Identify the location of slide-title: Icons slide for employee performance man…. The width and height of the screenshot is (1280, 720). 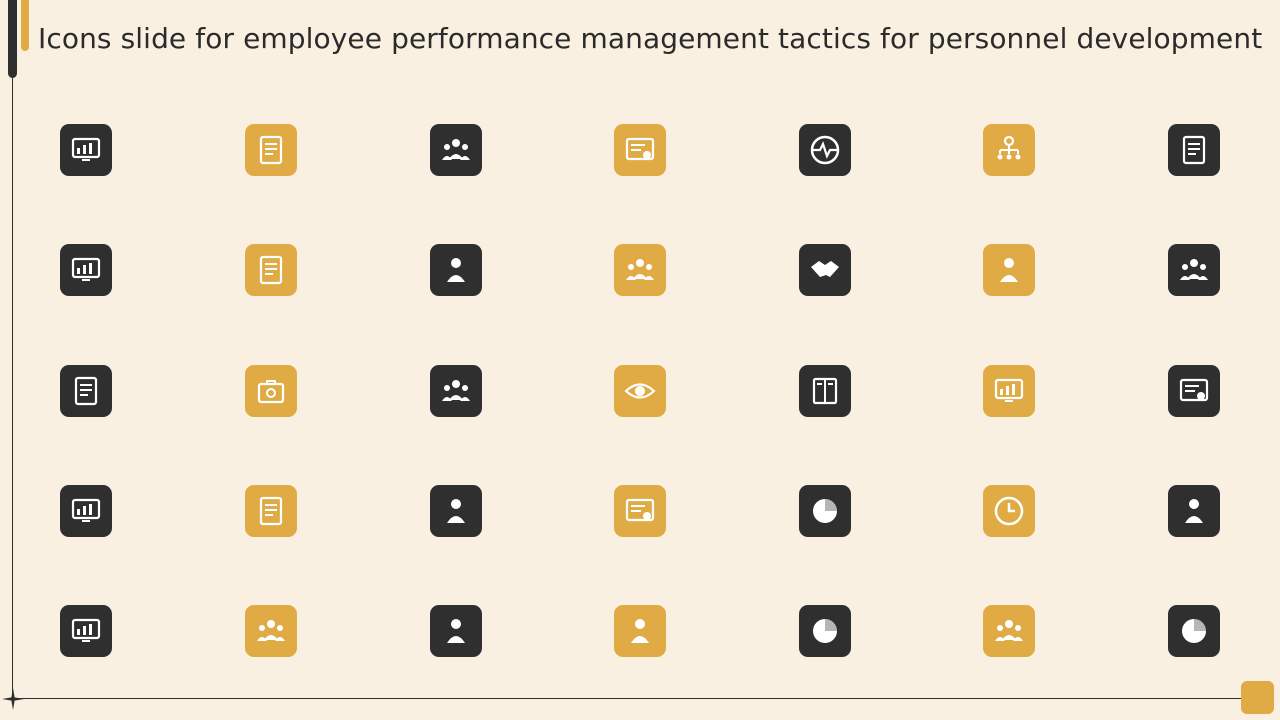
(650, 38).